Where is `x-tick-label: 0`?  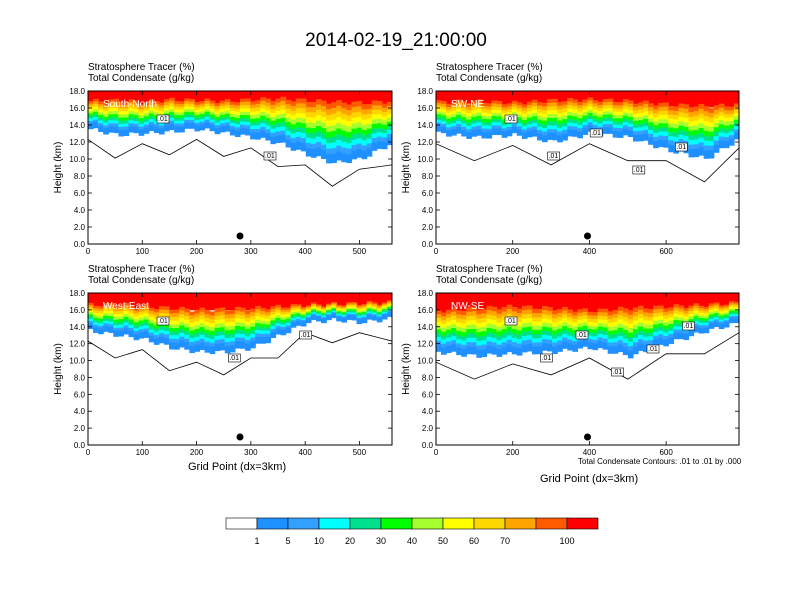 x-tick-label: 0 is located at coordinates (88, 452).